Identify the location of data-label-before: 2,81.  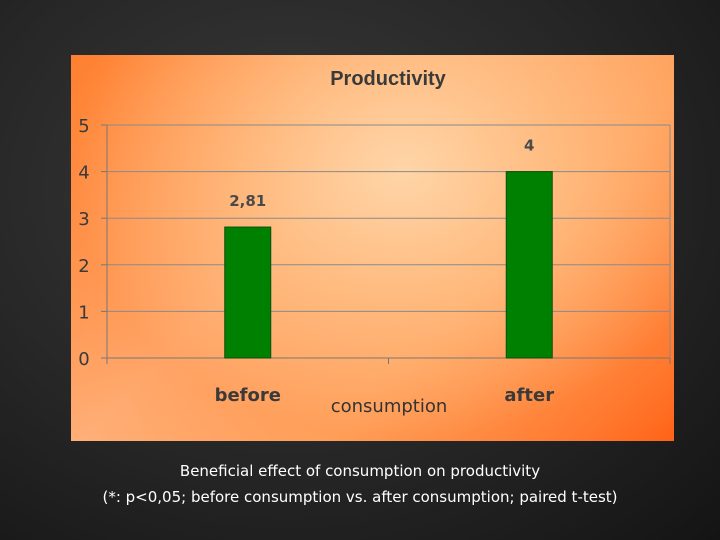
(247, 201).